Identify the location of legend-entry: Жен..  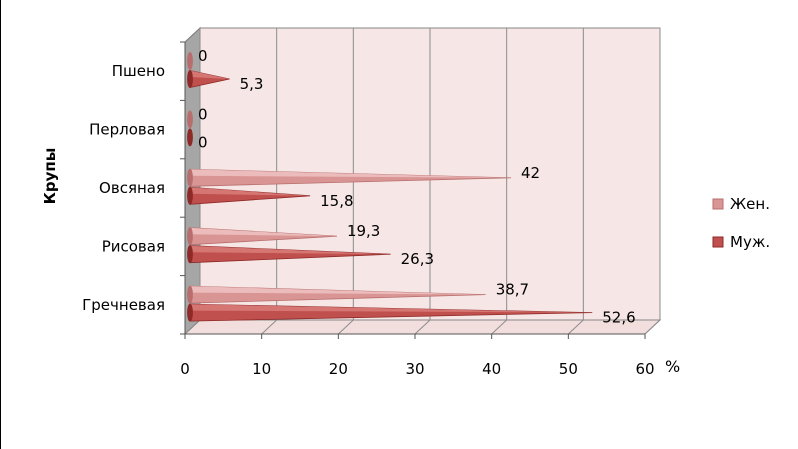
(750, 204).